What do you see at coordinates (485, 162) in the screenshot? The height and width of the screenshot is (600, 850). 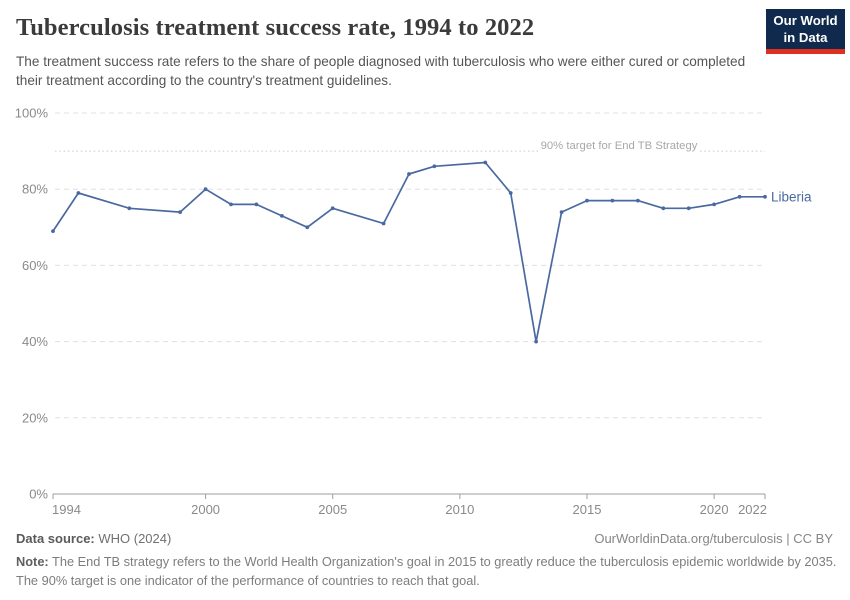 I see `data-point-2011` at bounding box center [485, 162].